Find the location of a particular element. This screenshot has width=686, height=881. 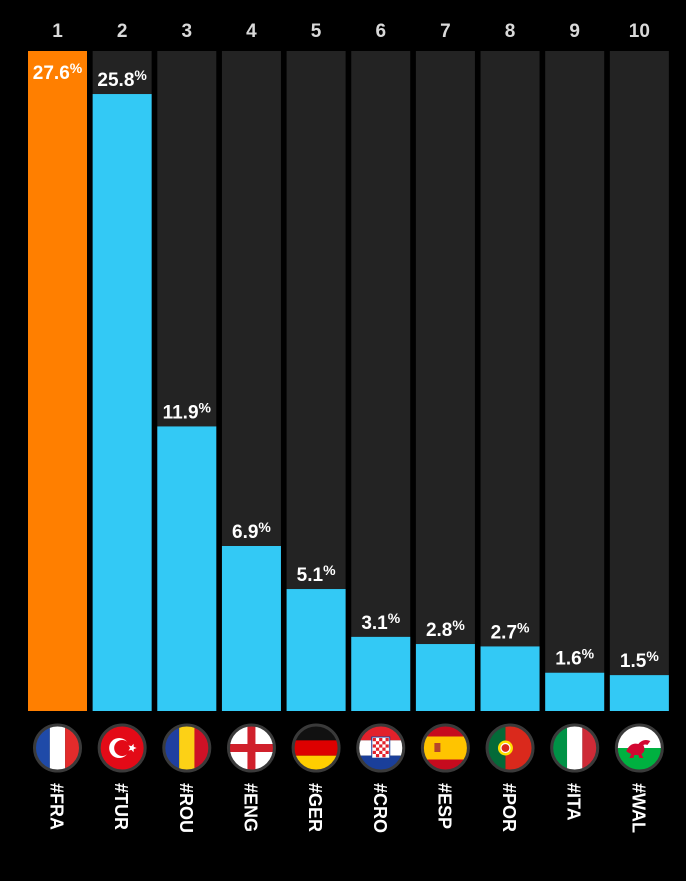

value-number: 3.1 is located at coordinates (374, 623).